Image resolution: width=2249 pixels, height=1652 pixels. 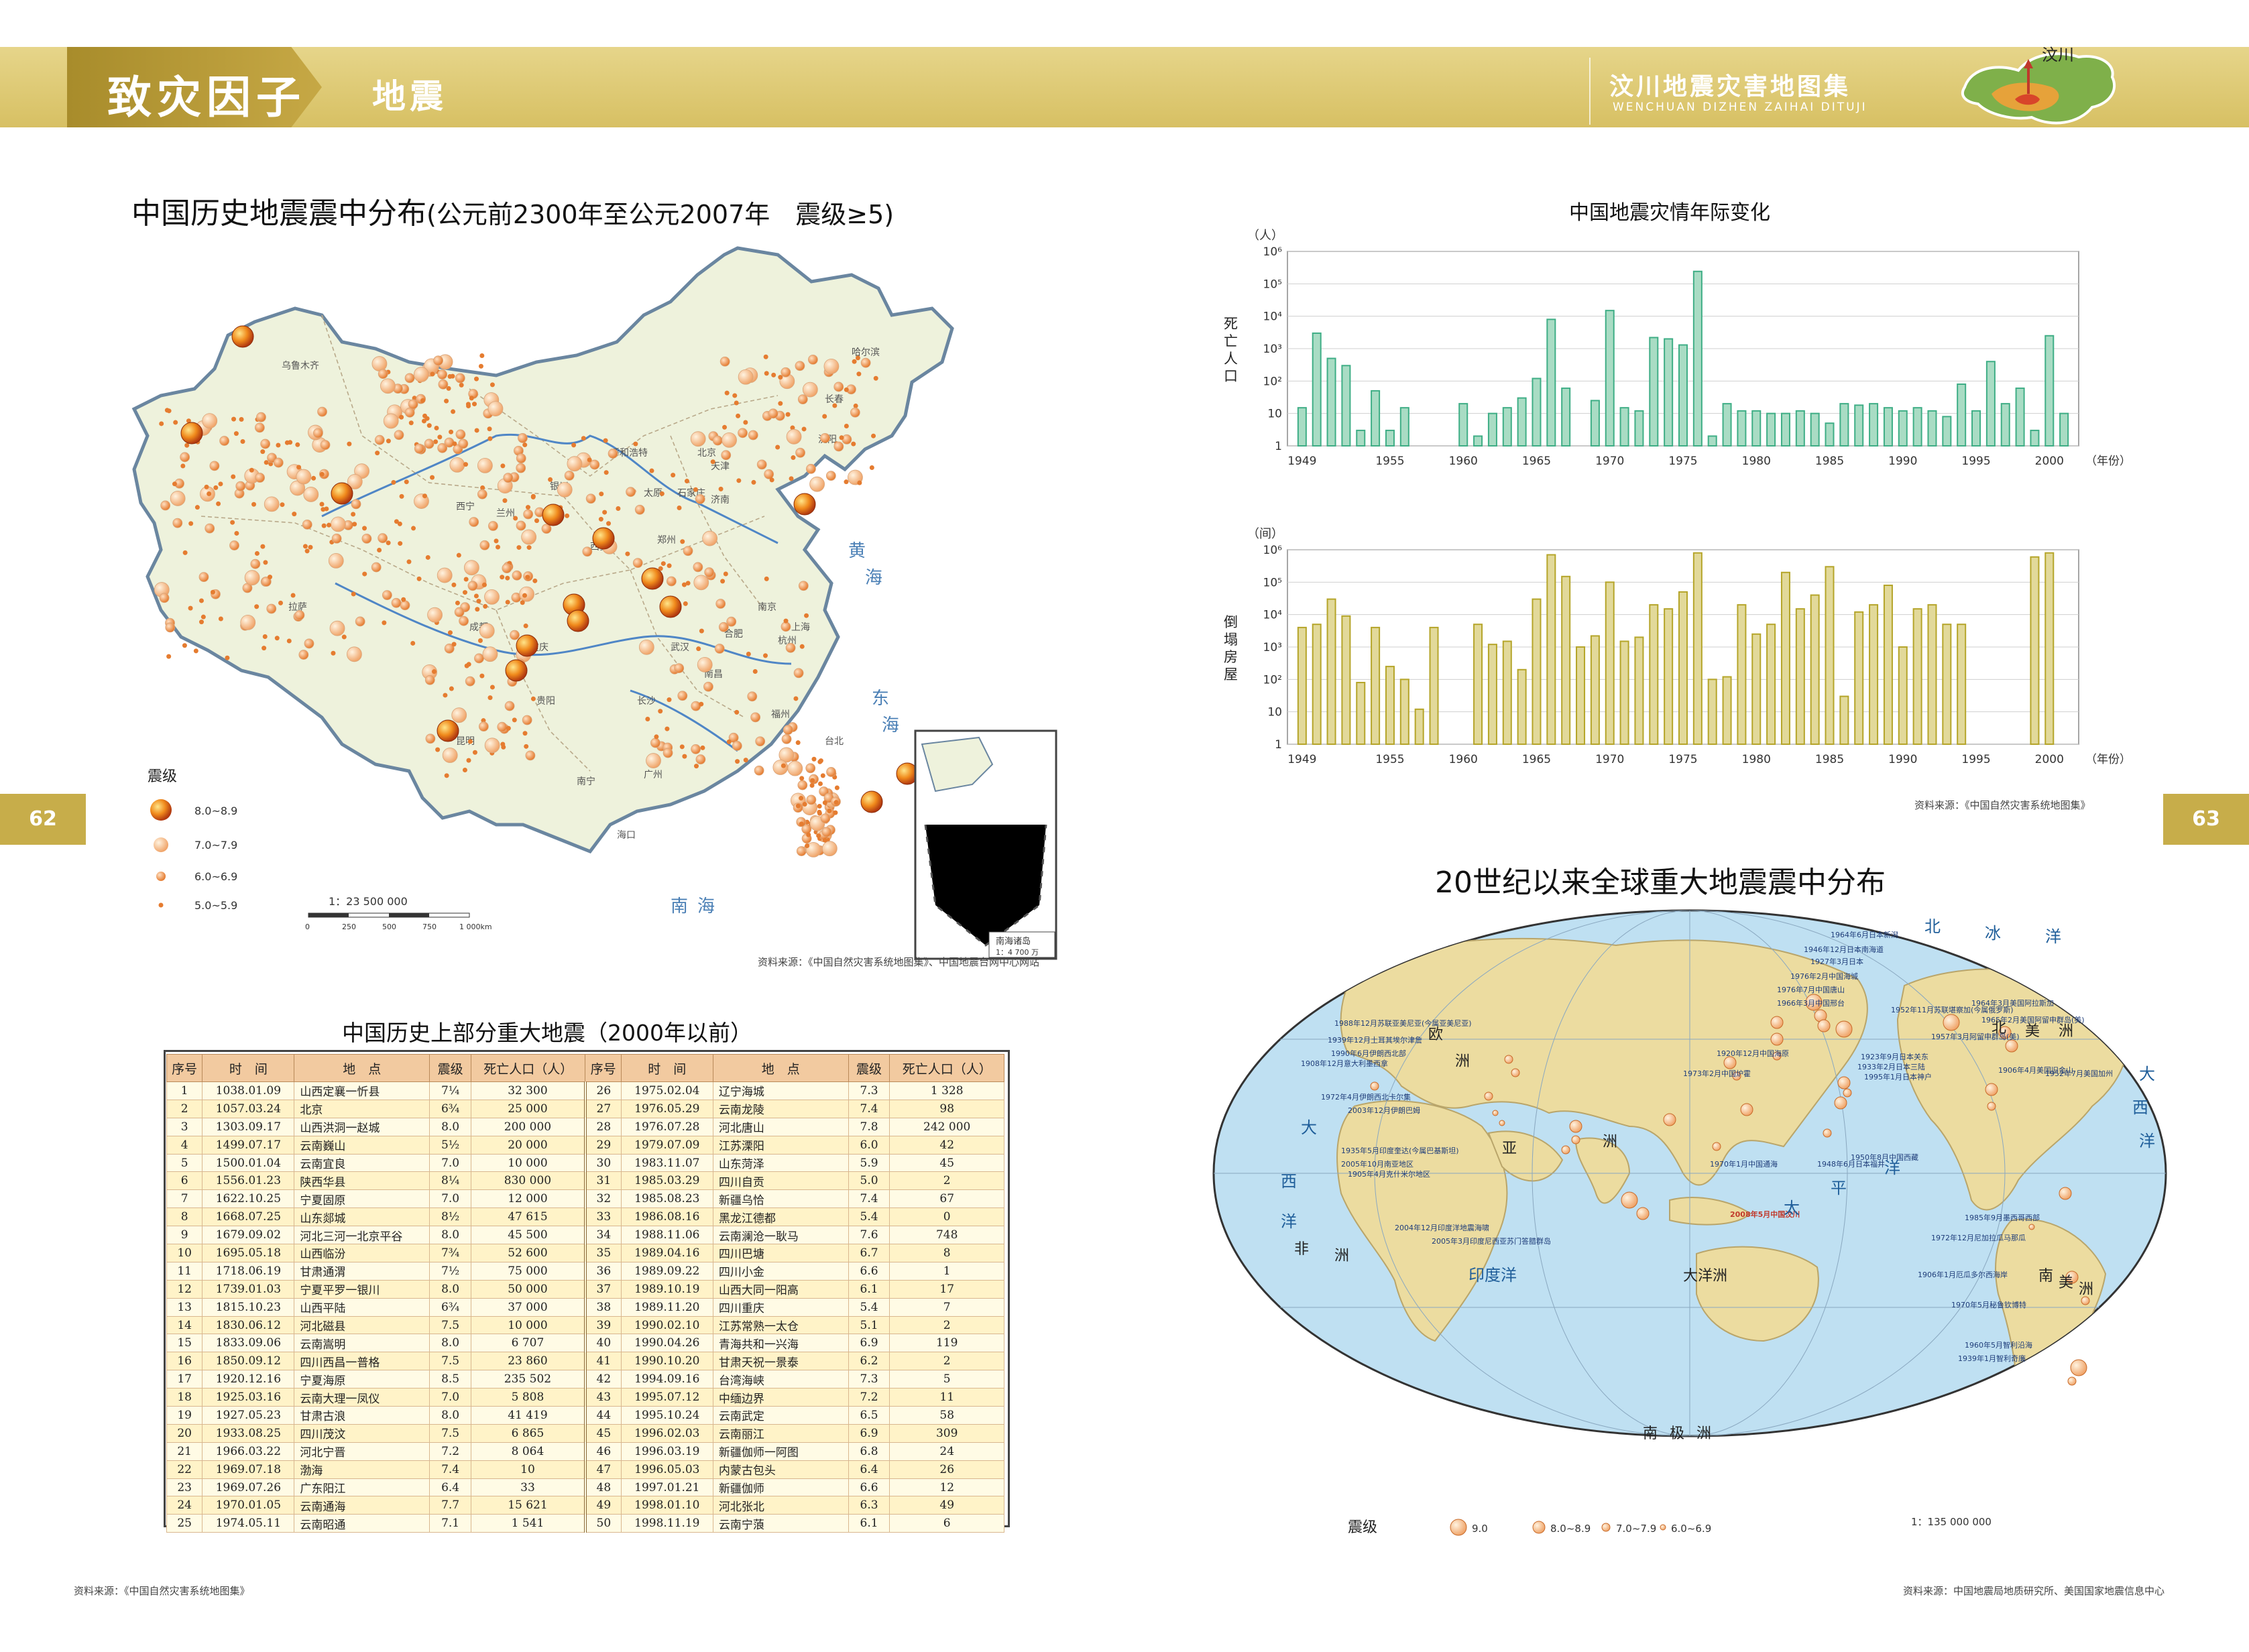 I want to click on sea-label: 东, so click(x=880, y=699).